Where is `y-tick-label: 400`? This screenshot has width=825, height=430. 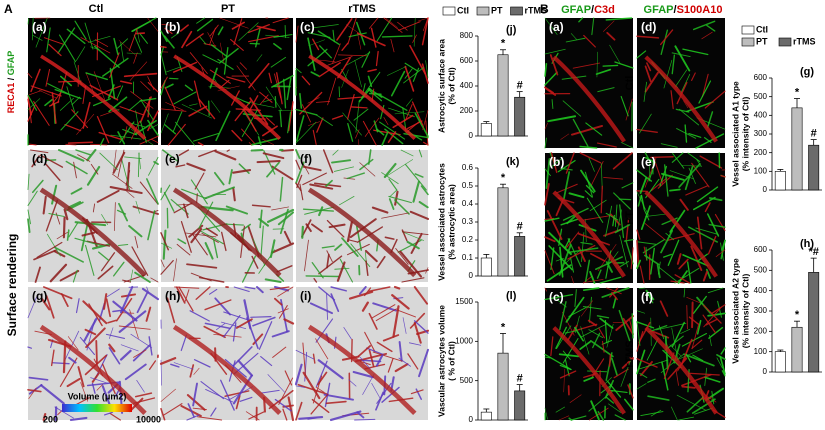
y-tick-label: 400 is located at coordinates (467, 85).